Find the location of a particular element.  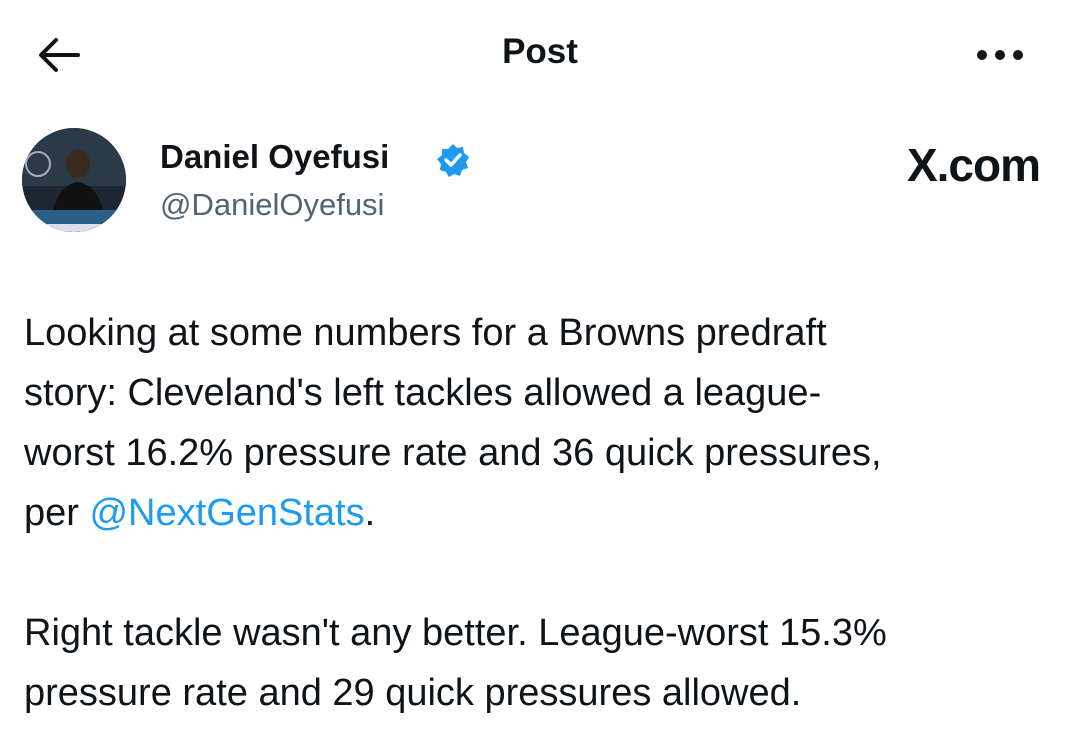

text: per is located at coordinates (57, 513).